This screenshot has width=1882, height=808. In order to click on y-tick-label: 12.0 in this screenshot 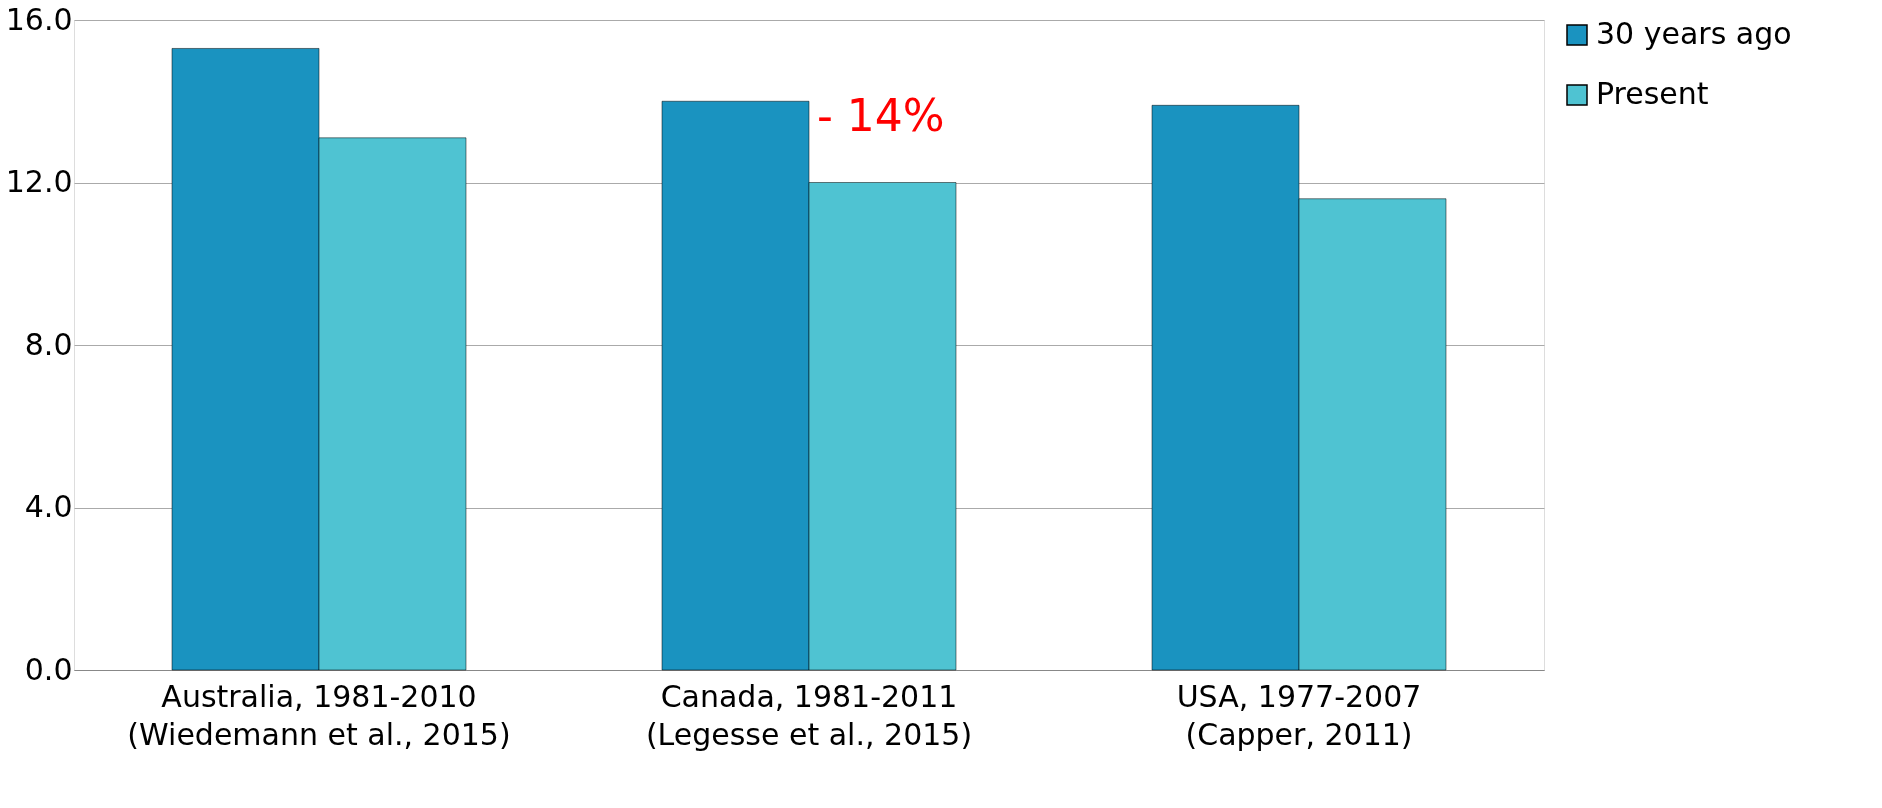, I will do `click(39, 181)`.